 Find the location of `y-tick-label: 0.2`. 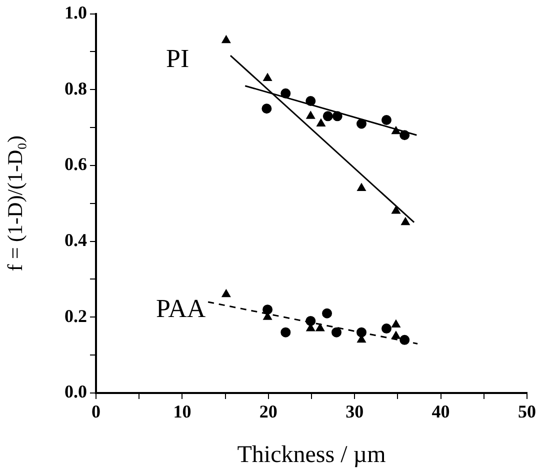

y-tick-label: 0.2 is located at coordinates (75, 316).